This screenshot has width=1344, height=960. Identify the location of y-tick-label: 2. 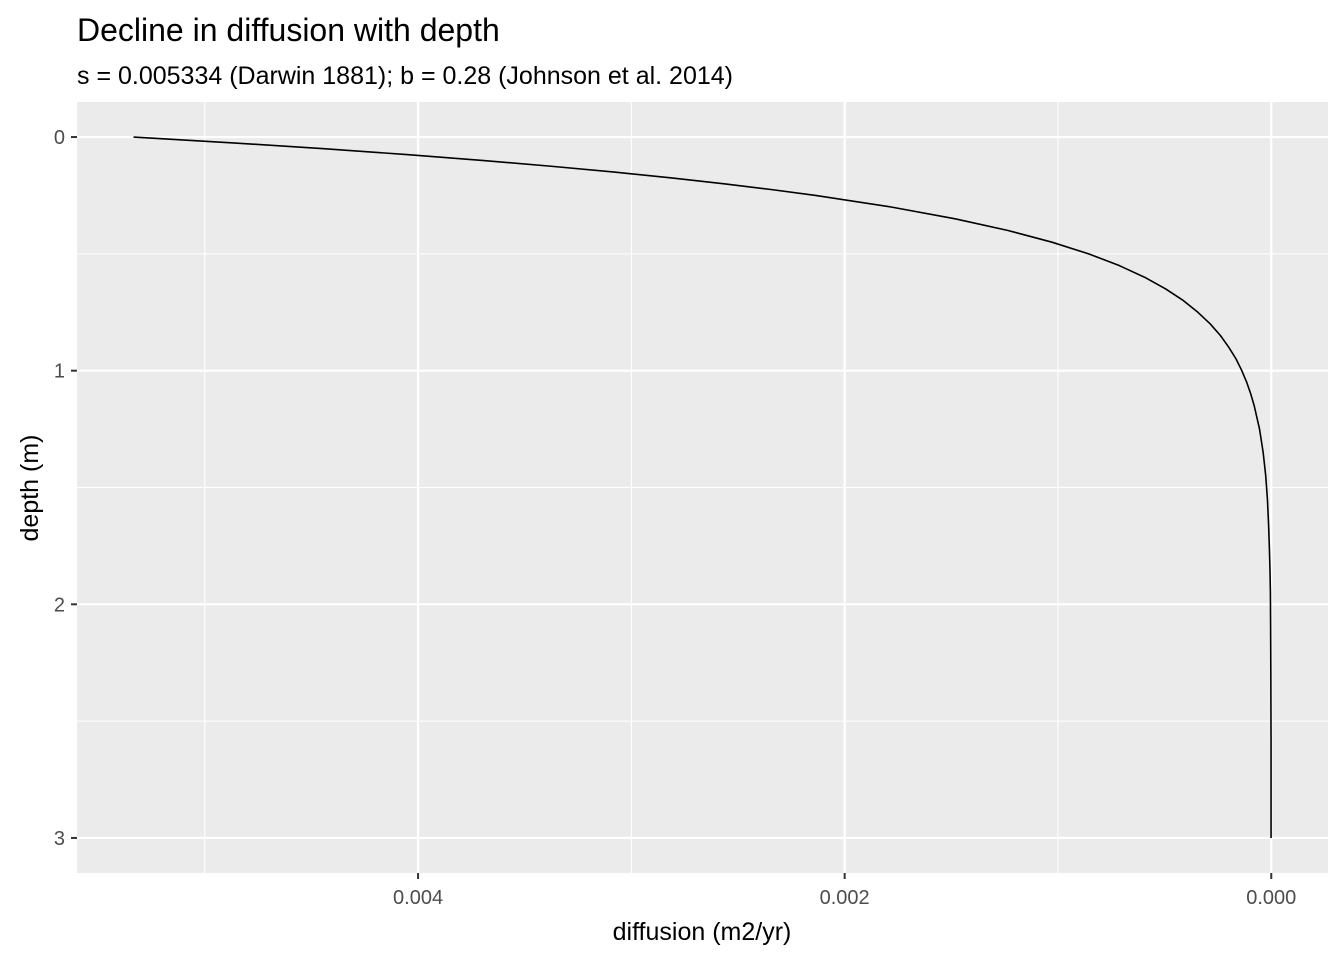
(59, 605).